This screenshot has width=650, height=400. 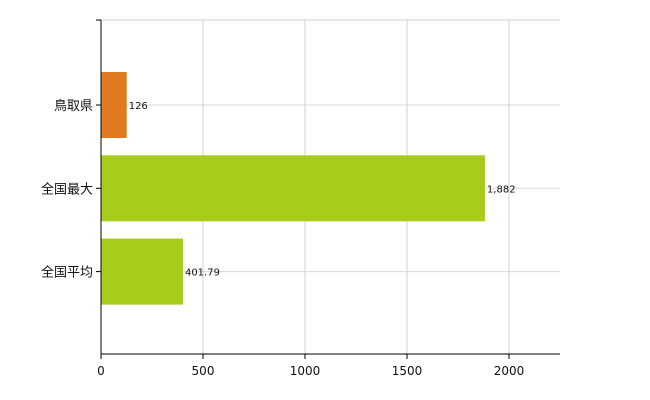 What do you see at coordinates (101, 371) in the screenshot?
I see `x-tick-label: 0` at bounding box center [101, 371].